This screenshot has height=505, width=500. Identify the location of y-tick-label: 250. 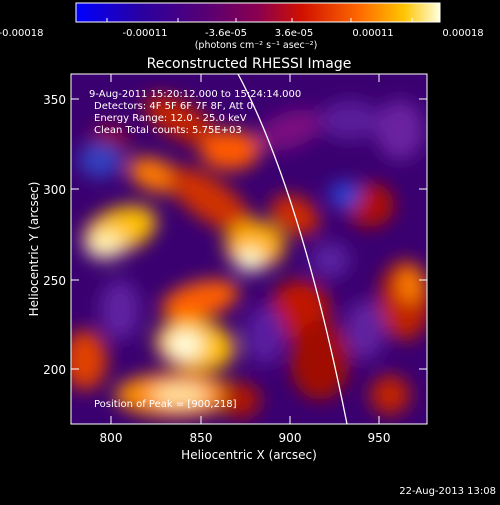
(54, 281).